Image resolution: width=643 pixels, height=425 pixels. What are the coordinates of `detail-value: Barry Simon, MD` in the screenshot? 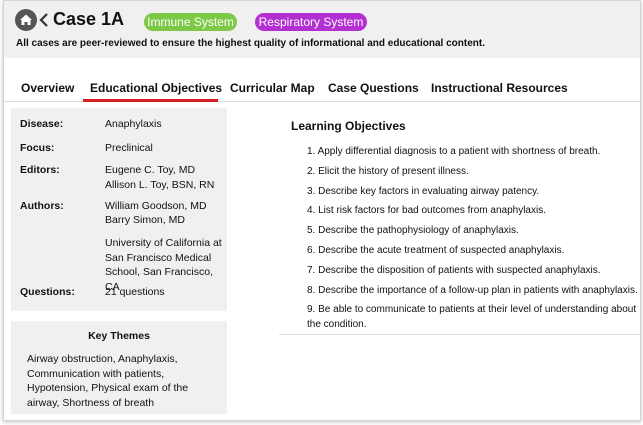 It's located at (145, 220).